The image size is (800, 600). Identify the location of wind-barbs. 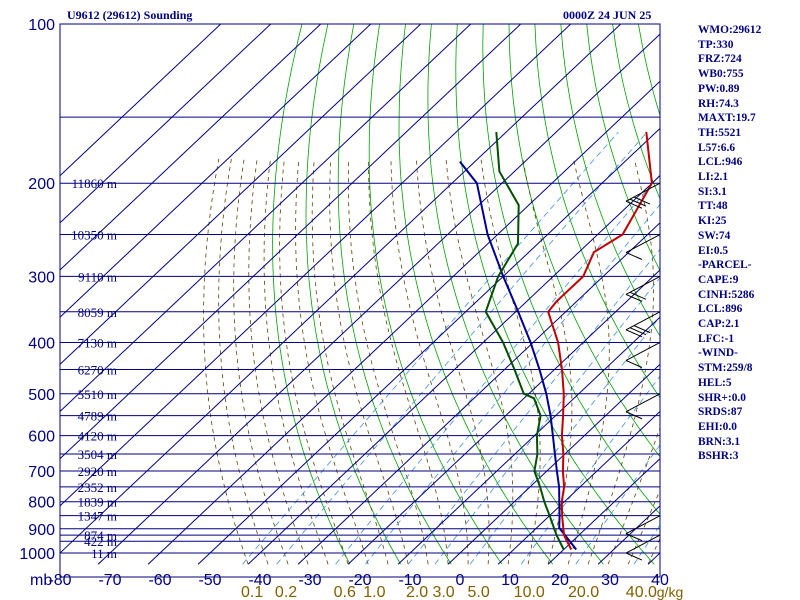
(643, 371).